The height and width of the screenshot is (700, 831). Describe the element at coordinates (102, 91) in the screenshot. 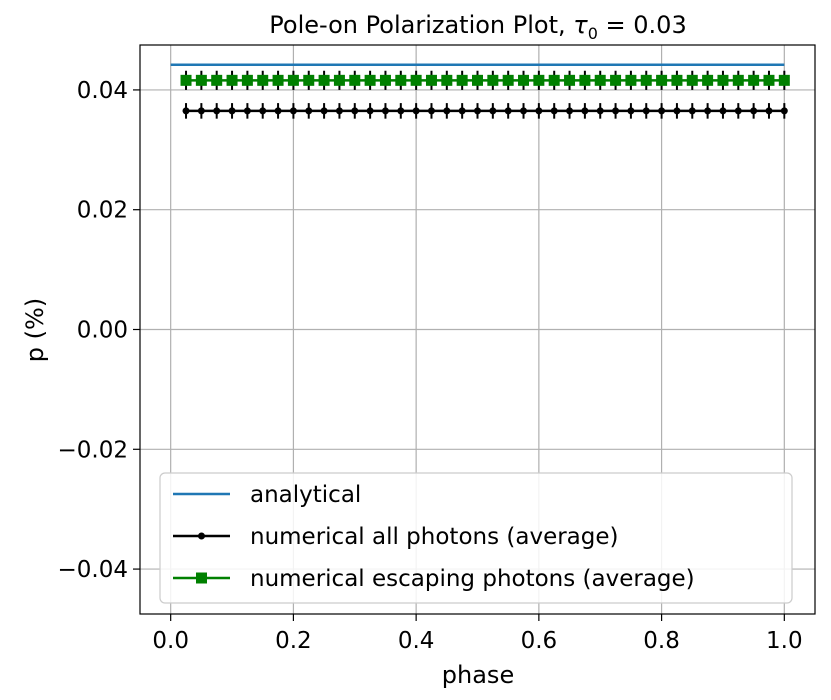

I see `y-tick-label: 0.04` at that location.